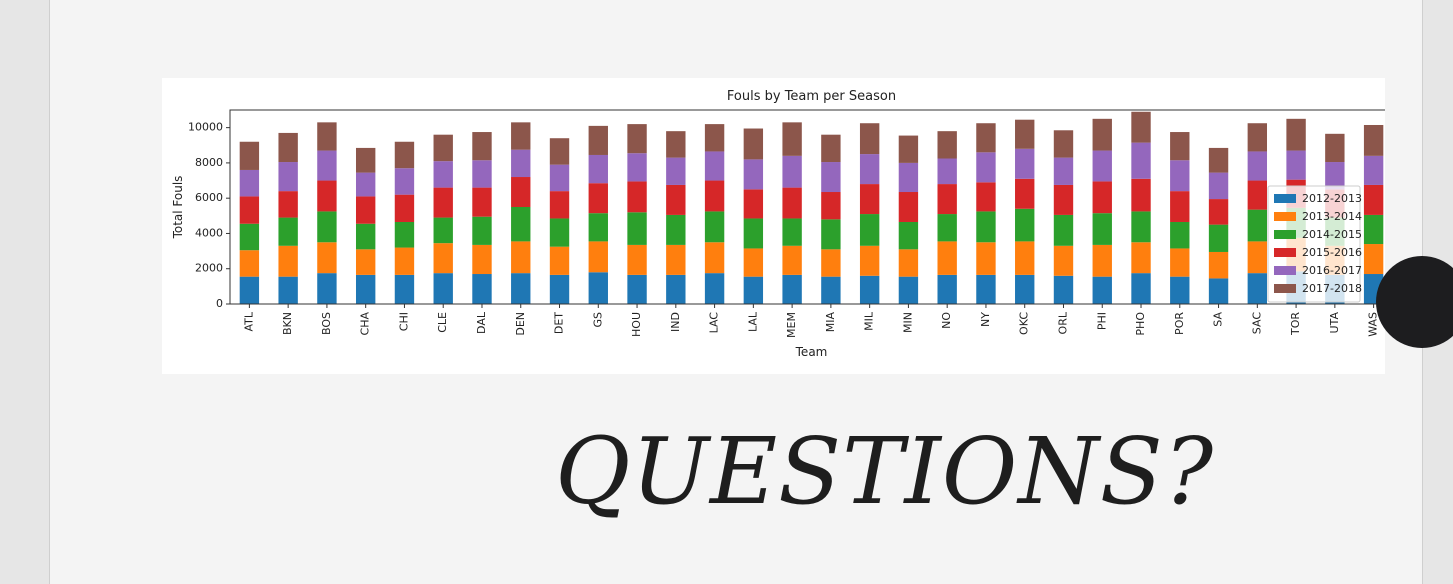 The width and height of the screenshot is (1453, 584). I want to click on bar-lal-2017-2018, so click(753, 144).